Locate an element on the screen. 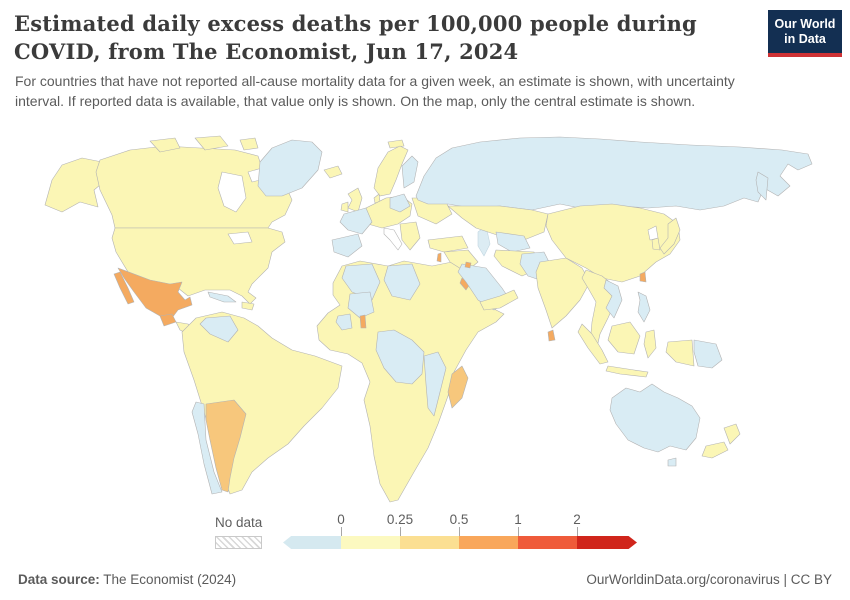  country-iberia is located at coordinates (347, 245).